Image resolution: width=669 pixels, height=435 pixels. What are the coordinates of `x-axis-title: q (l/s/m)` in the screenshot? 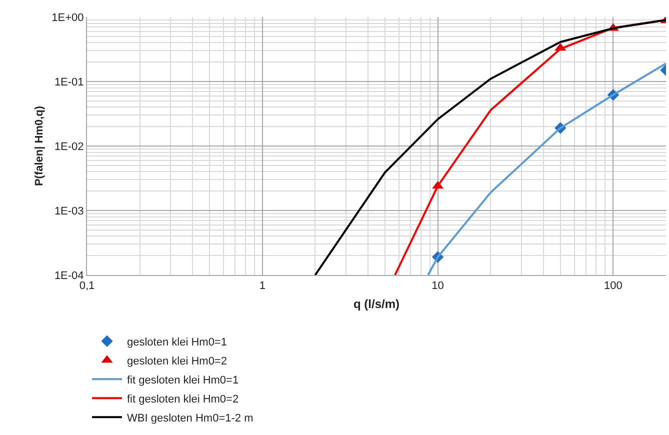 It's located at (376, 304).